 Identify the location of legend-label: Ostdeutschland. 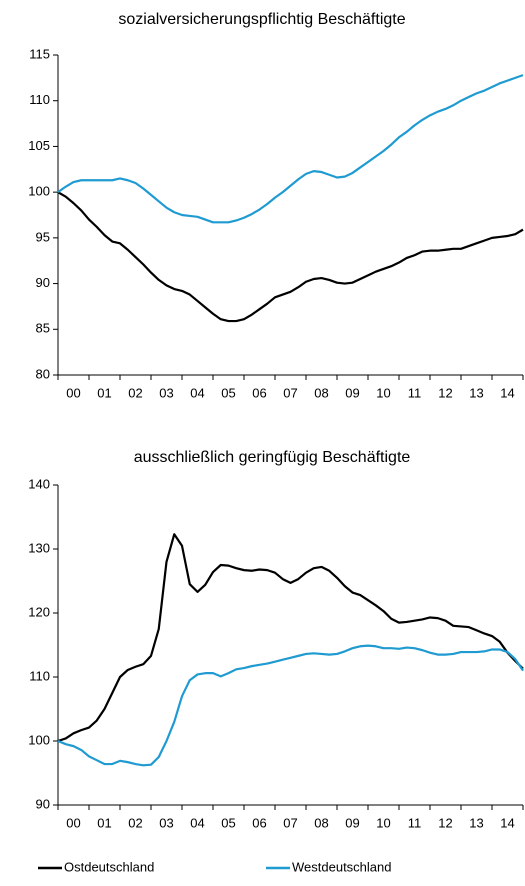
(109, 866).